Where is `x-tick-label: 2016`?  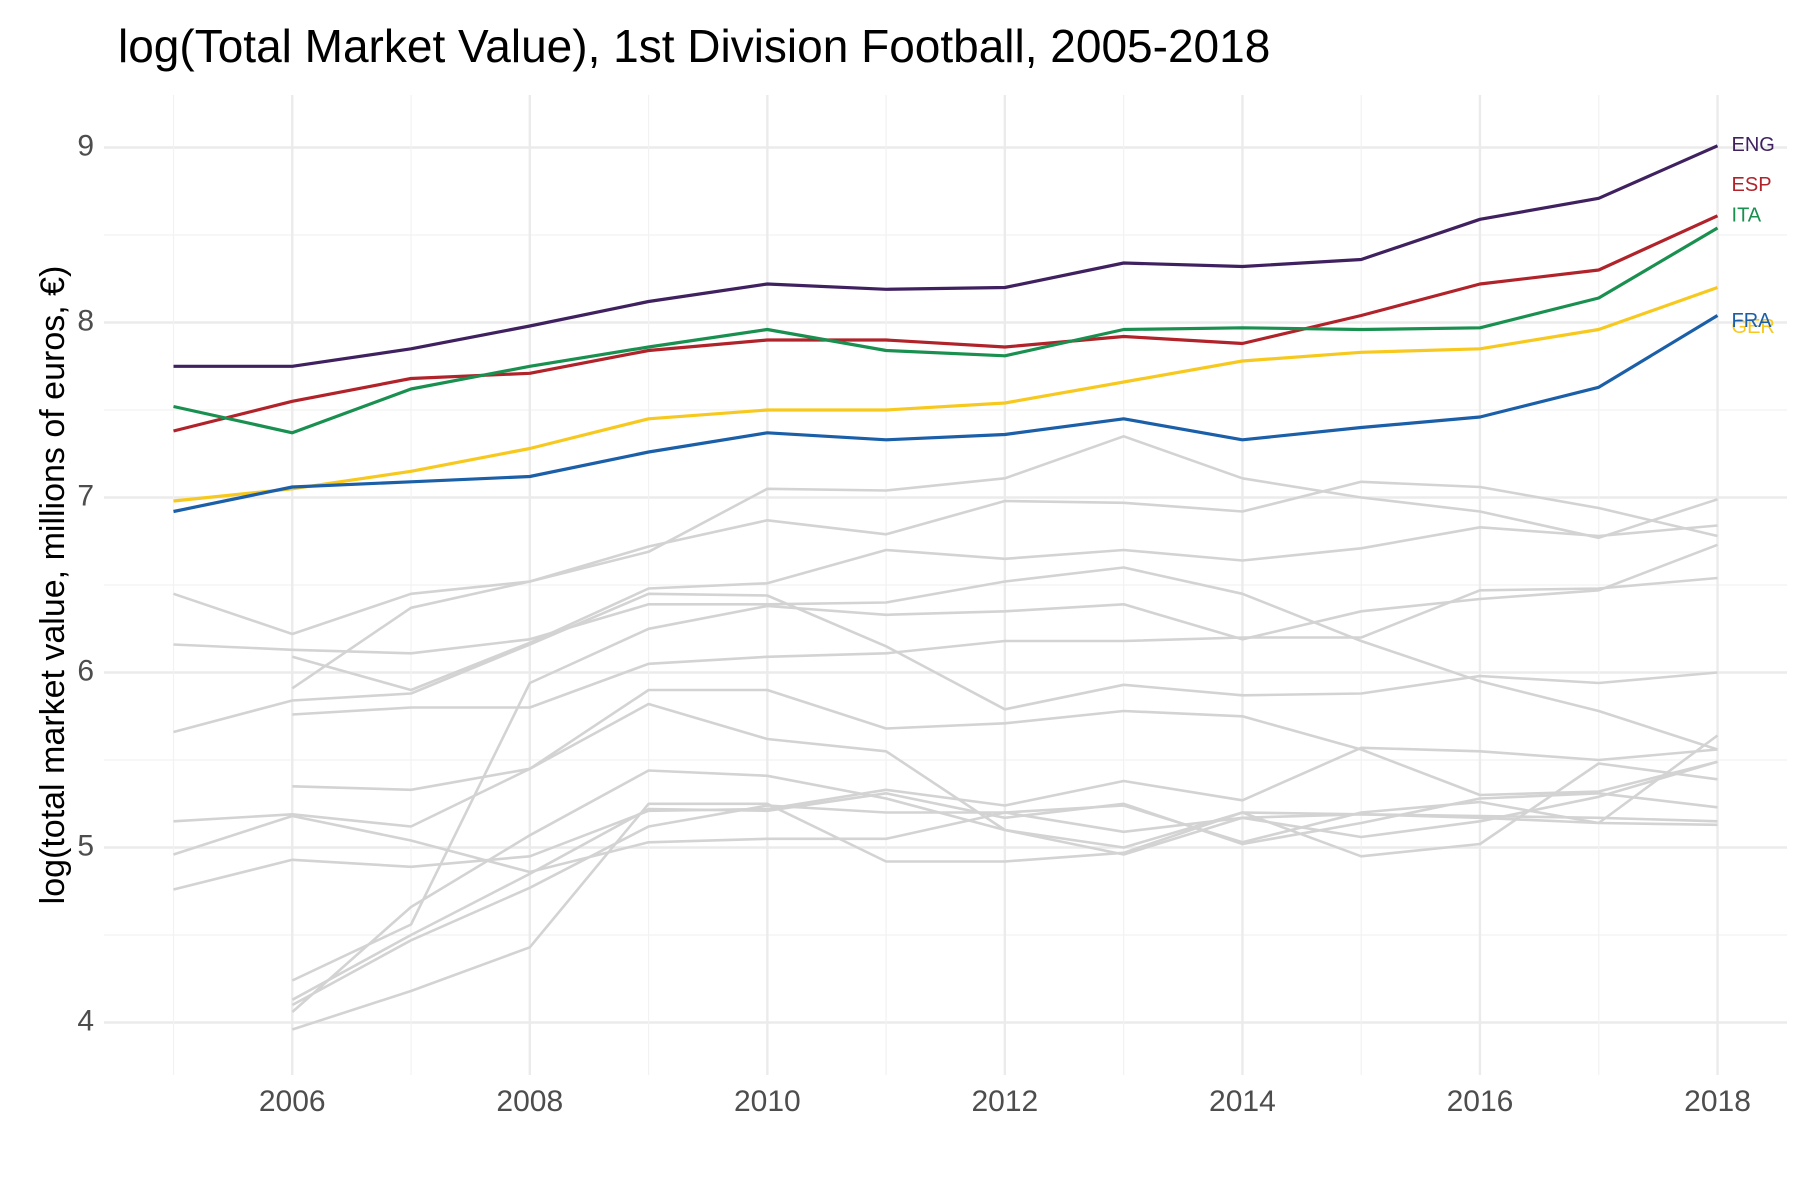 x-tick-label: 2016 is located at coordinates (1480, 1101).